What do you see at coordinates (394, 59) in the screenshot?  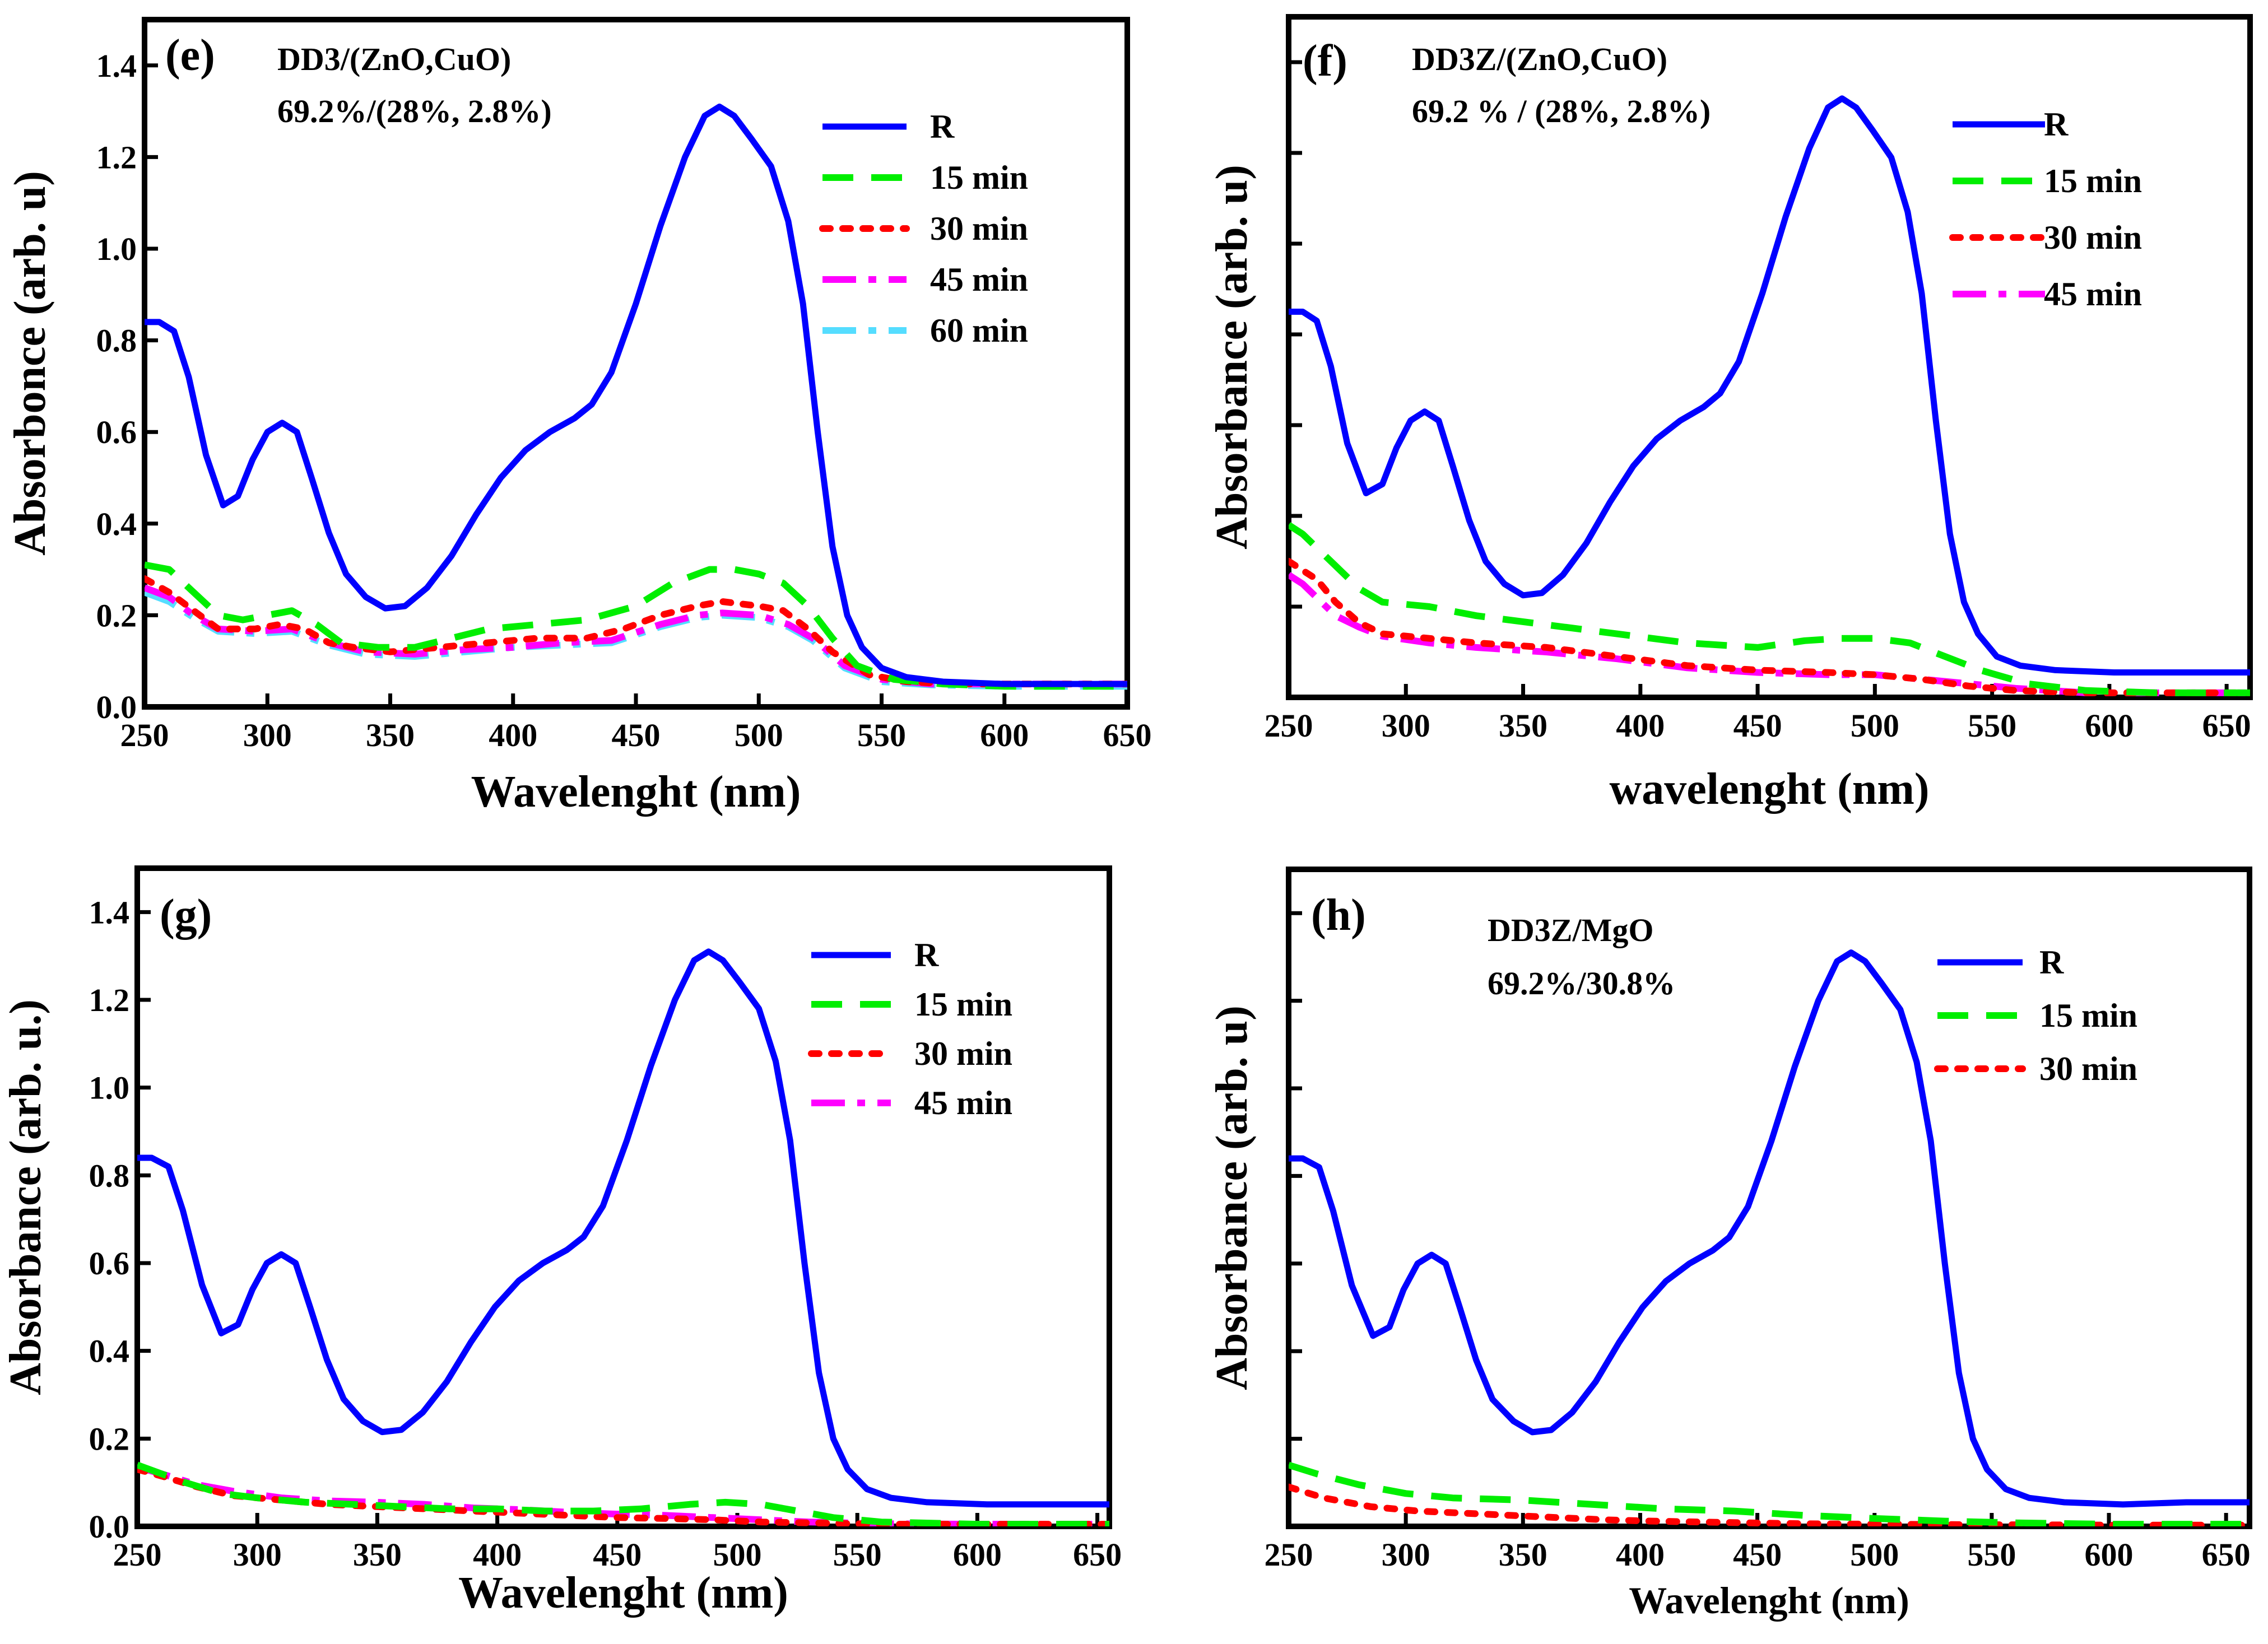 I see `panel-e-title-line-1: DD3/(ZnO,CuO)` at bounding box center [394, 59].